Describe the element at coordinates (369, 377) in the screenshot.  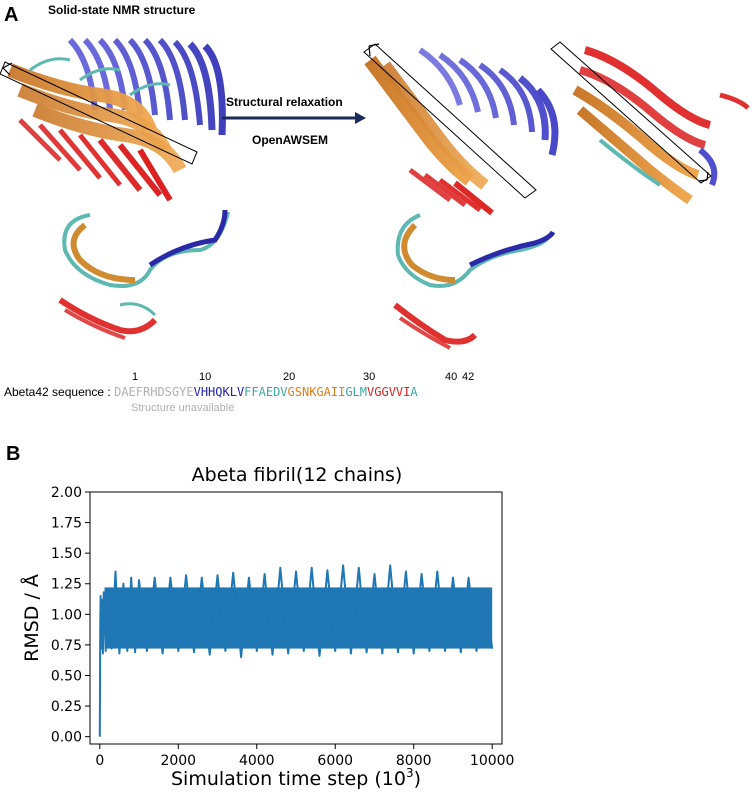
I see `residue-number-30: 30` at that location.